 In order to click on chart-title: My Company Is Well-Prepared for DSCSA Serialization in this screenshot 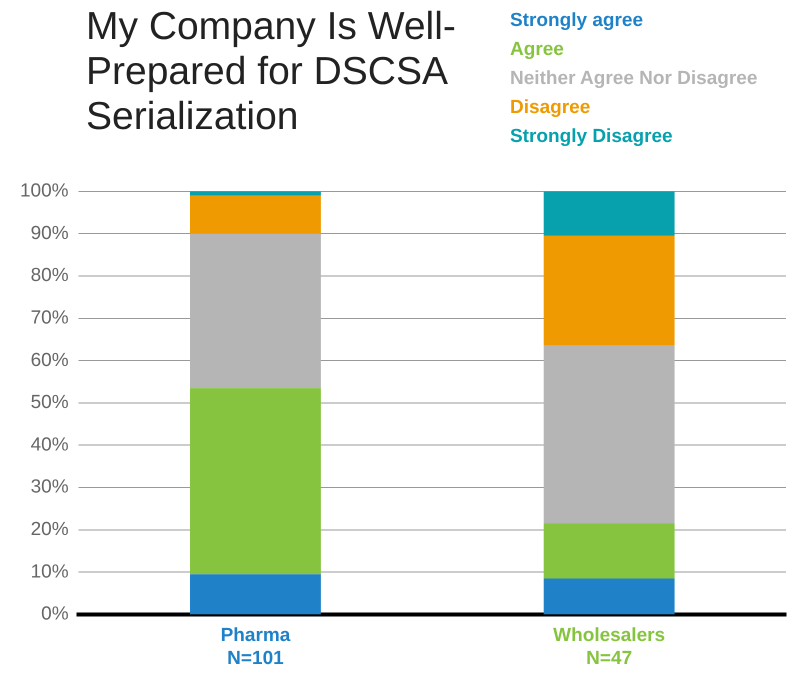, I will do `click(271, 71)`.